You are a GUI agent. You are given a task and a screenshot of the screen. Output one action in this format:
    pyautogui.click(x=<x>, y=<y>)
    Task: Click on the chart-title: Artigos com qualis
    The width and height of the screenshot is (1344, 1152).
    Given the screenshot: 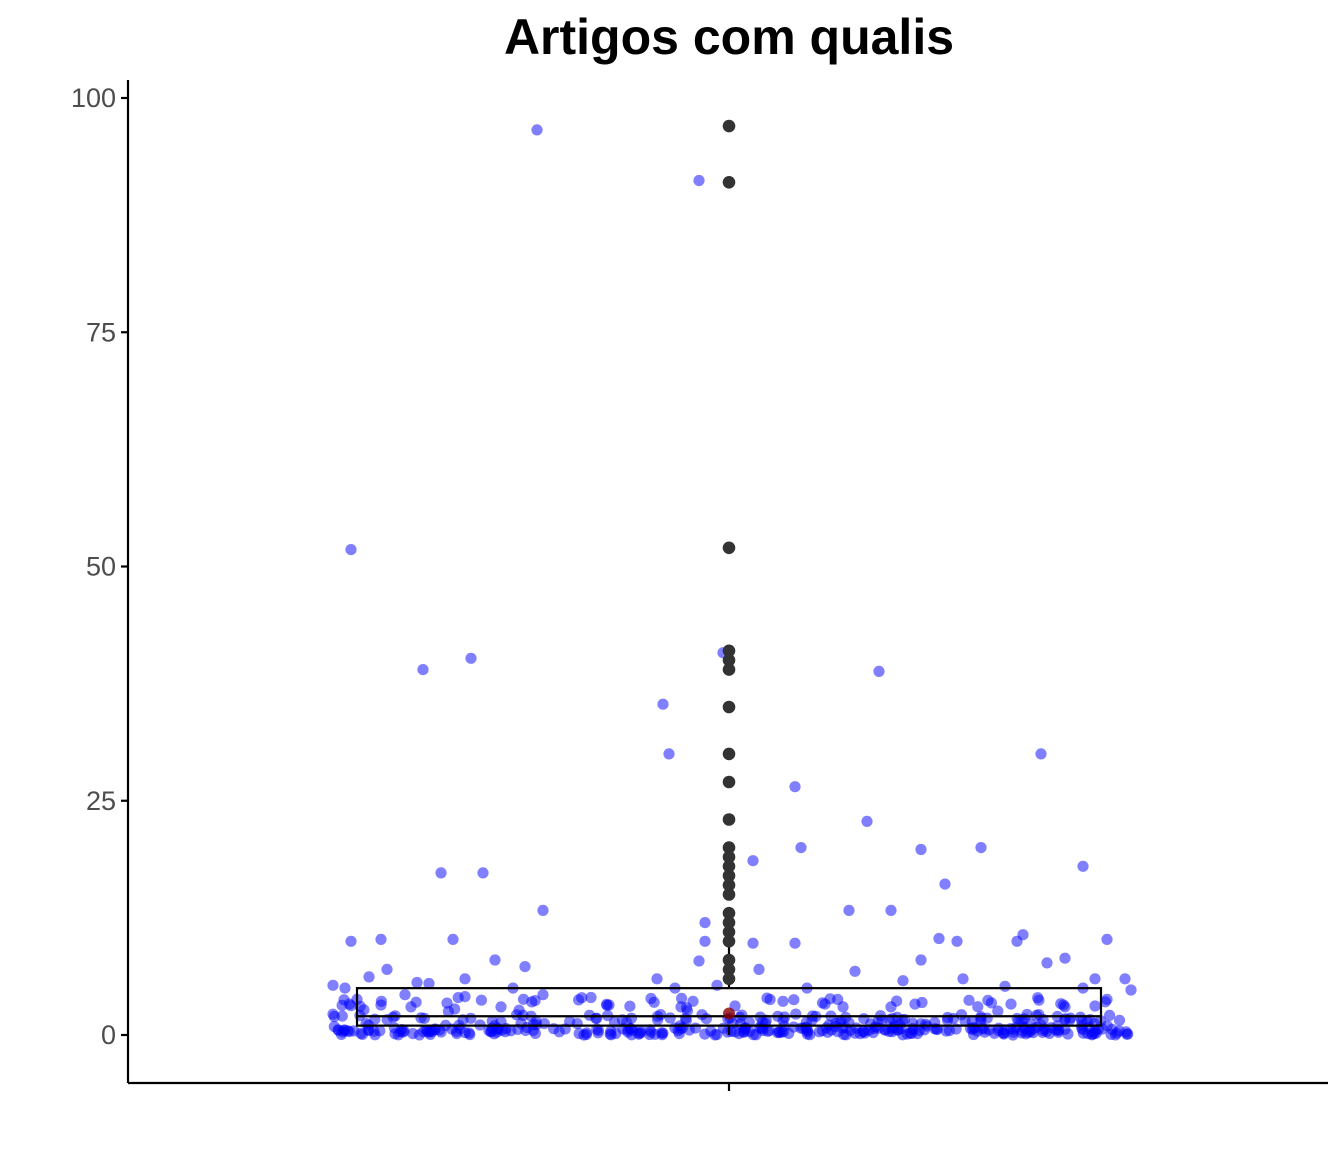 What is the action you would take?
    pyautogui.click(x=729, y=37)
    